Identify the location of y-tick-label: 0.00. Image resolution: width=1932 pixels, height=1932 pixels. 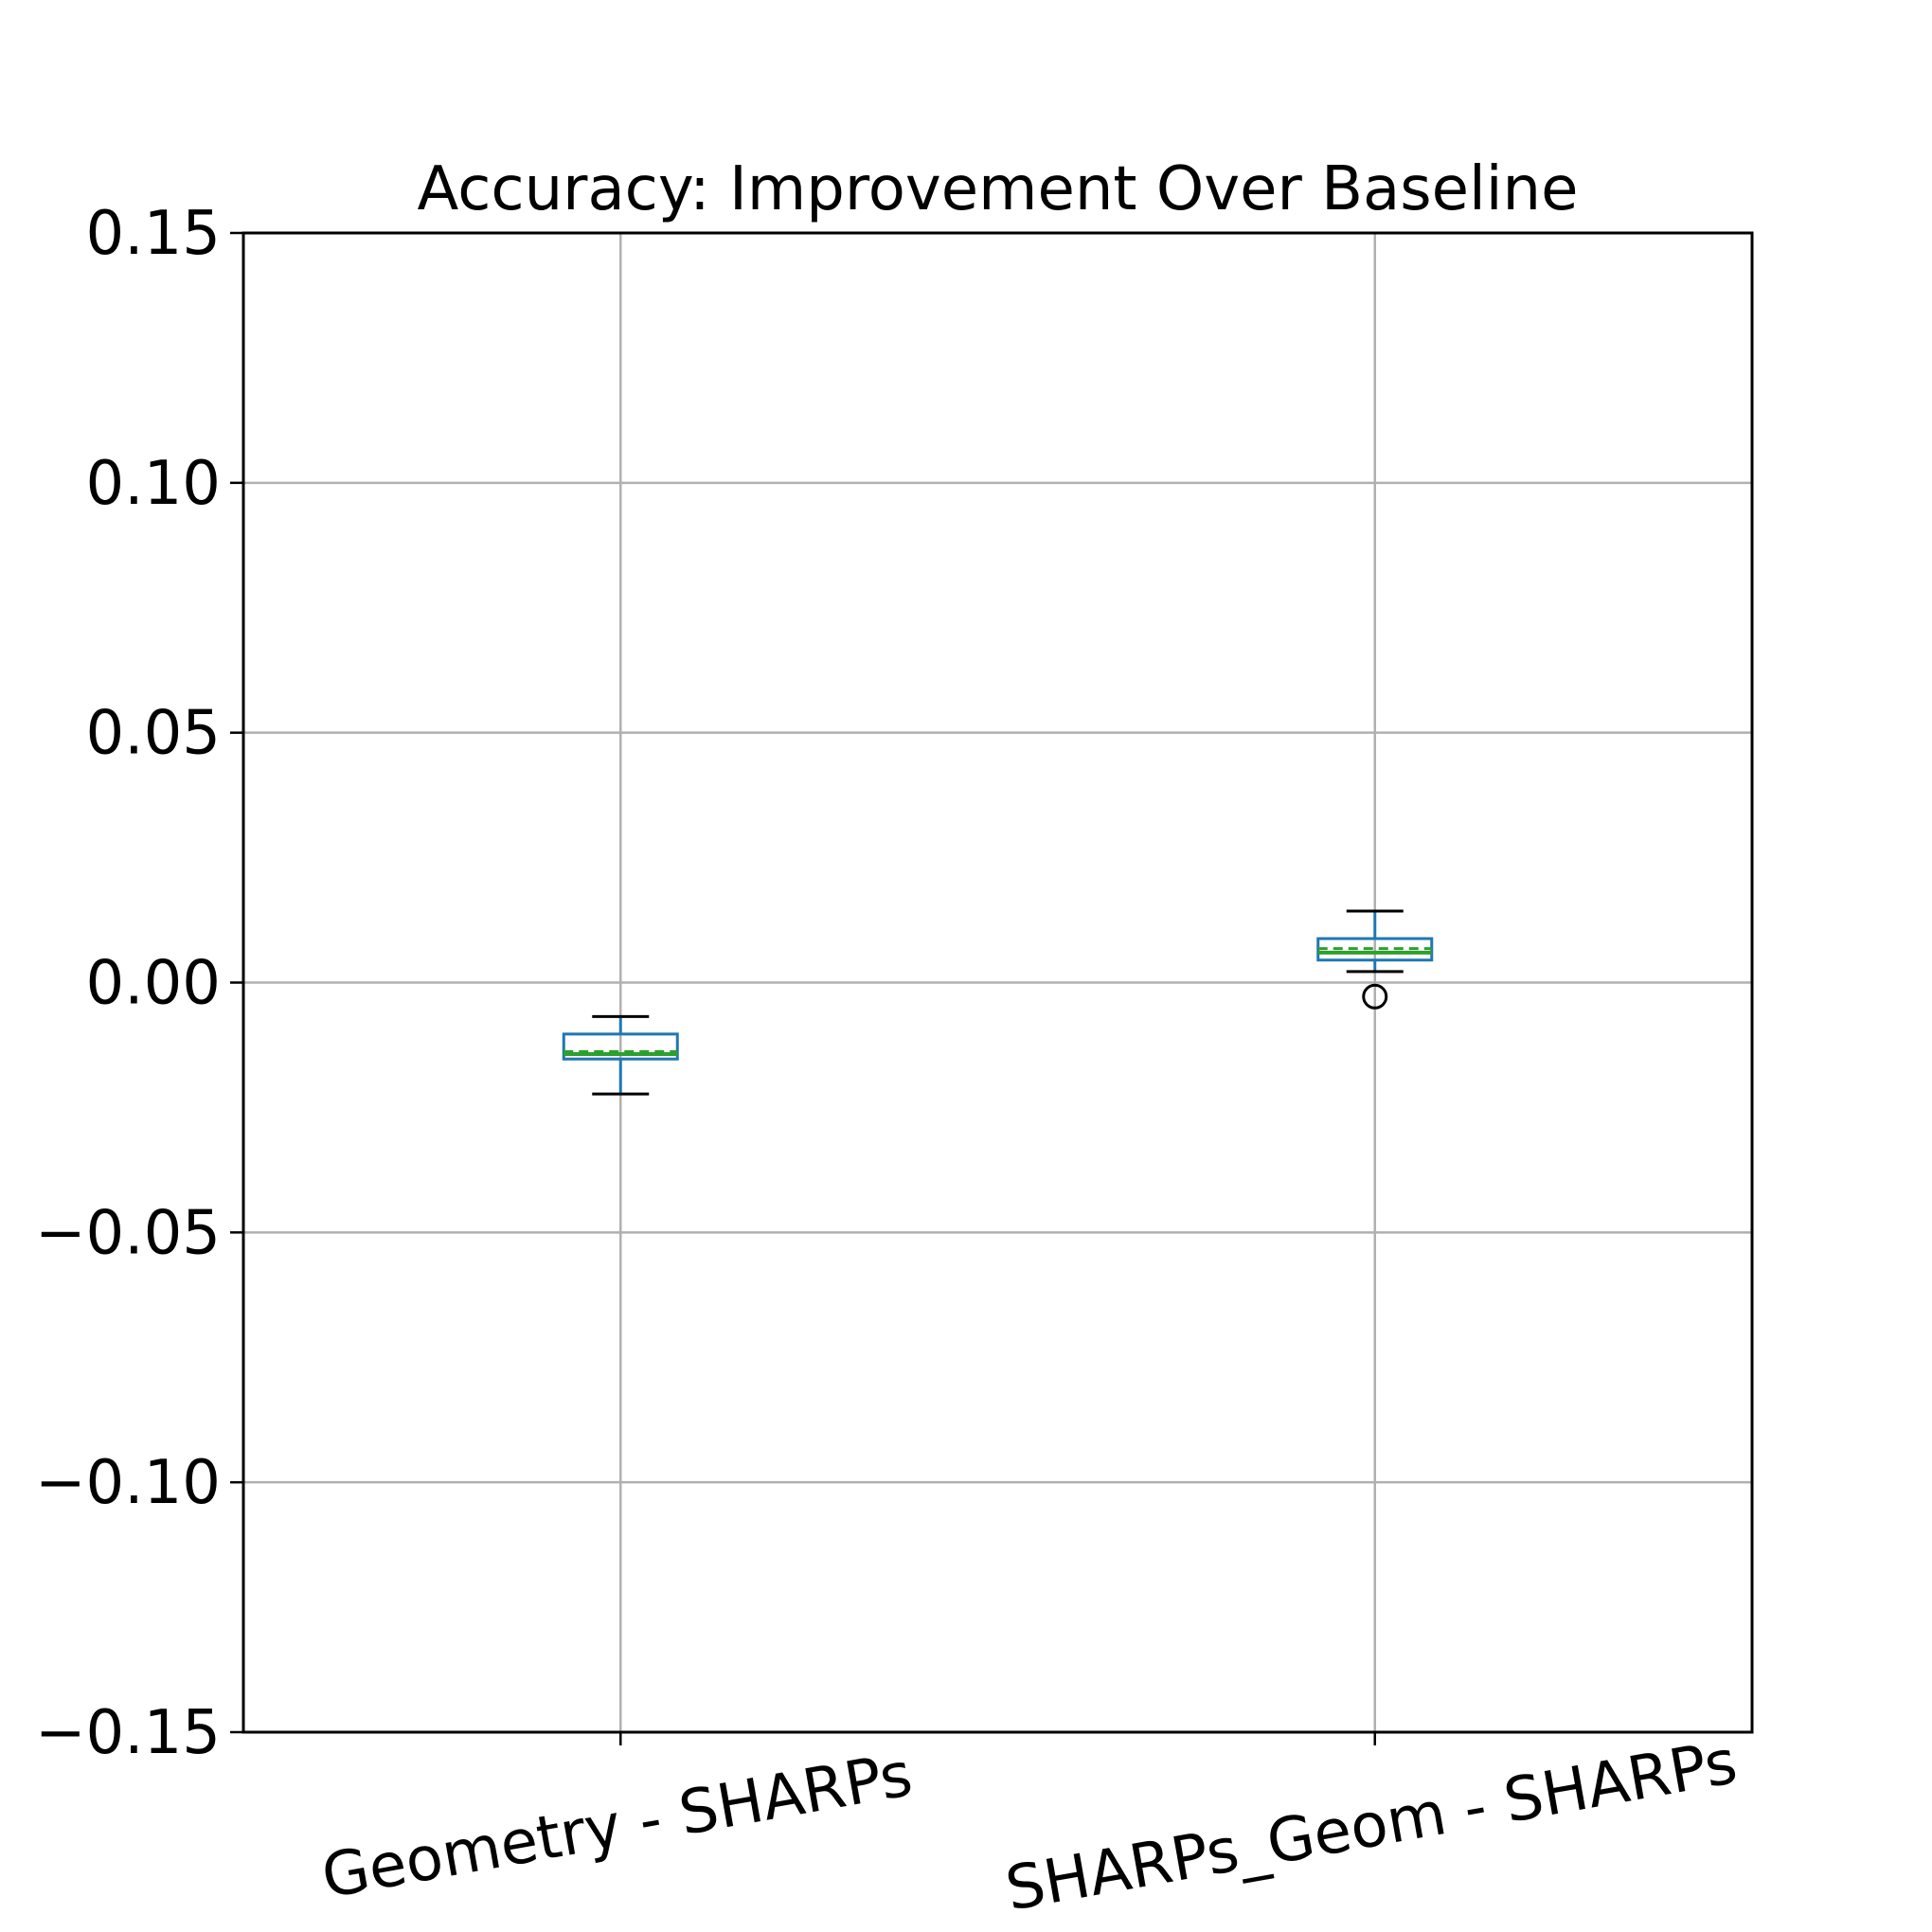
(154, 984).